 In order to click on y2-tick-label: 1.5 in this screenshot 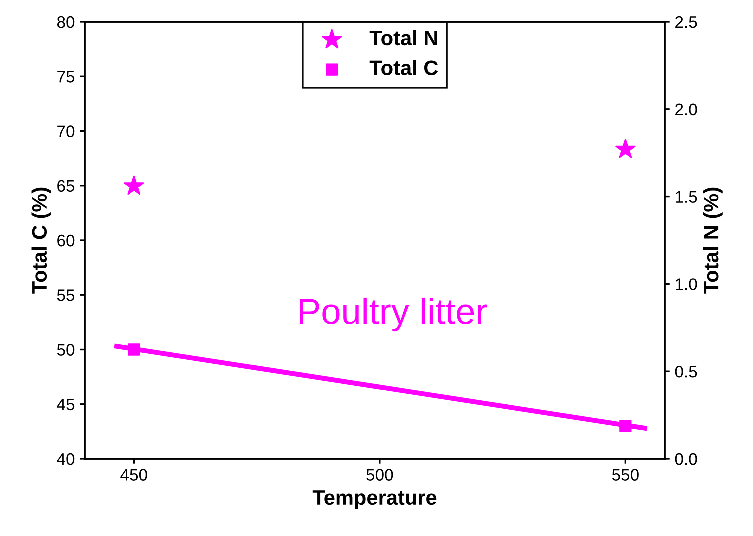, I will do `click(687, 197)`.